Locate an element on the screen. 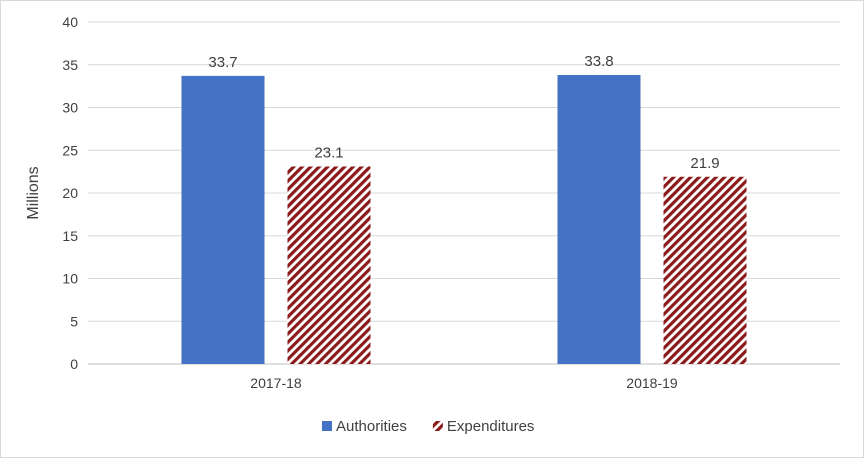 This screenshot has width=864, height=458. data-label: 23.1 is located at coordinates (328, 152).